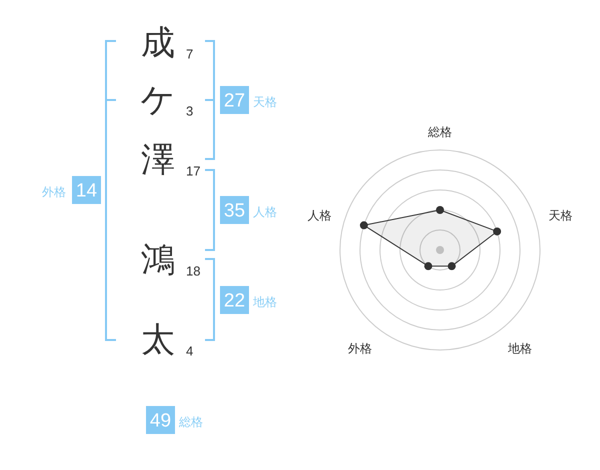  I want to click on data-label: 7, so click(190, 54).